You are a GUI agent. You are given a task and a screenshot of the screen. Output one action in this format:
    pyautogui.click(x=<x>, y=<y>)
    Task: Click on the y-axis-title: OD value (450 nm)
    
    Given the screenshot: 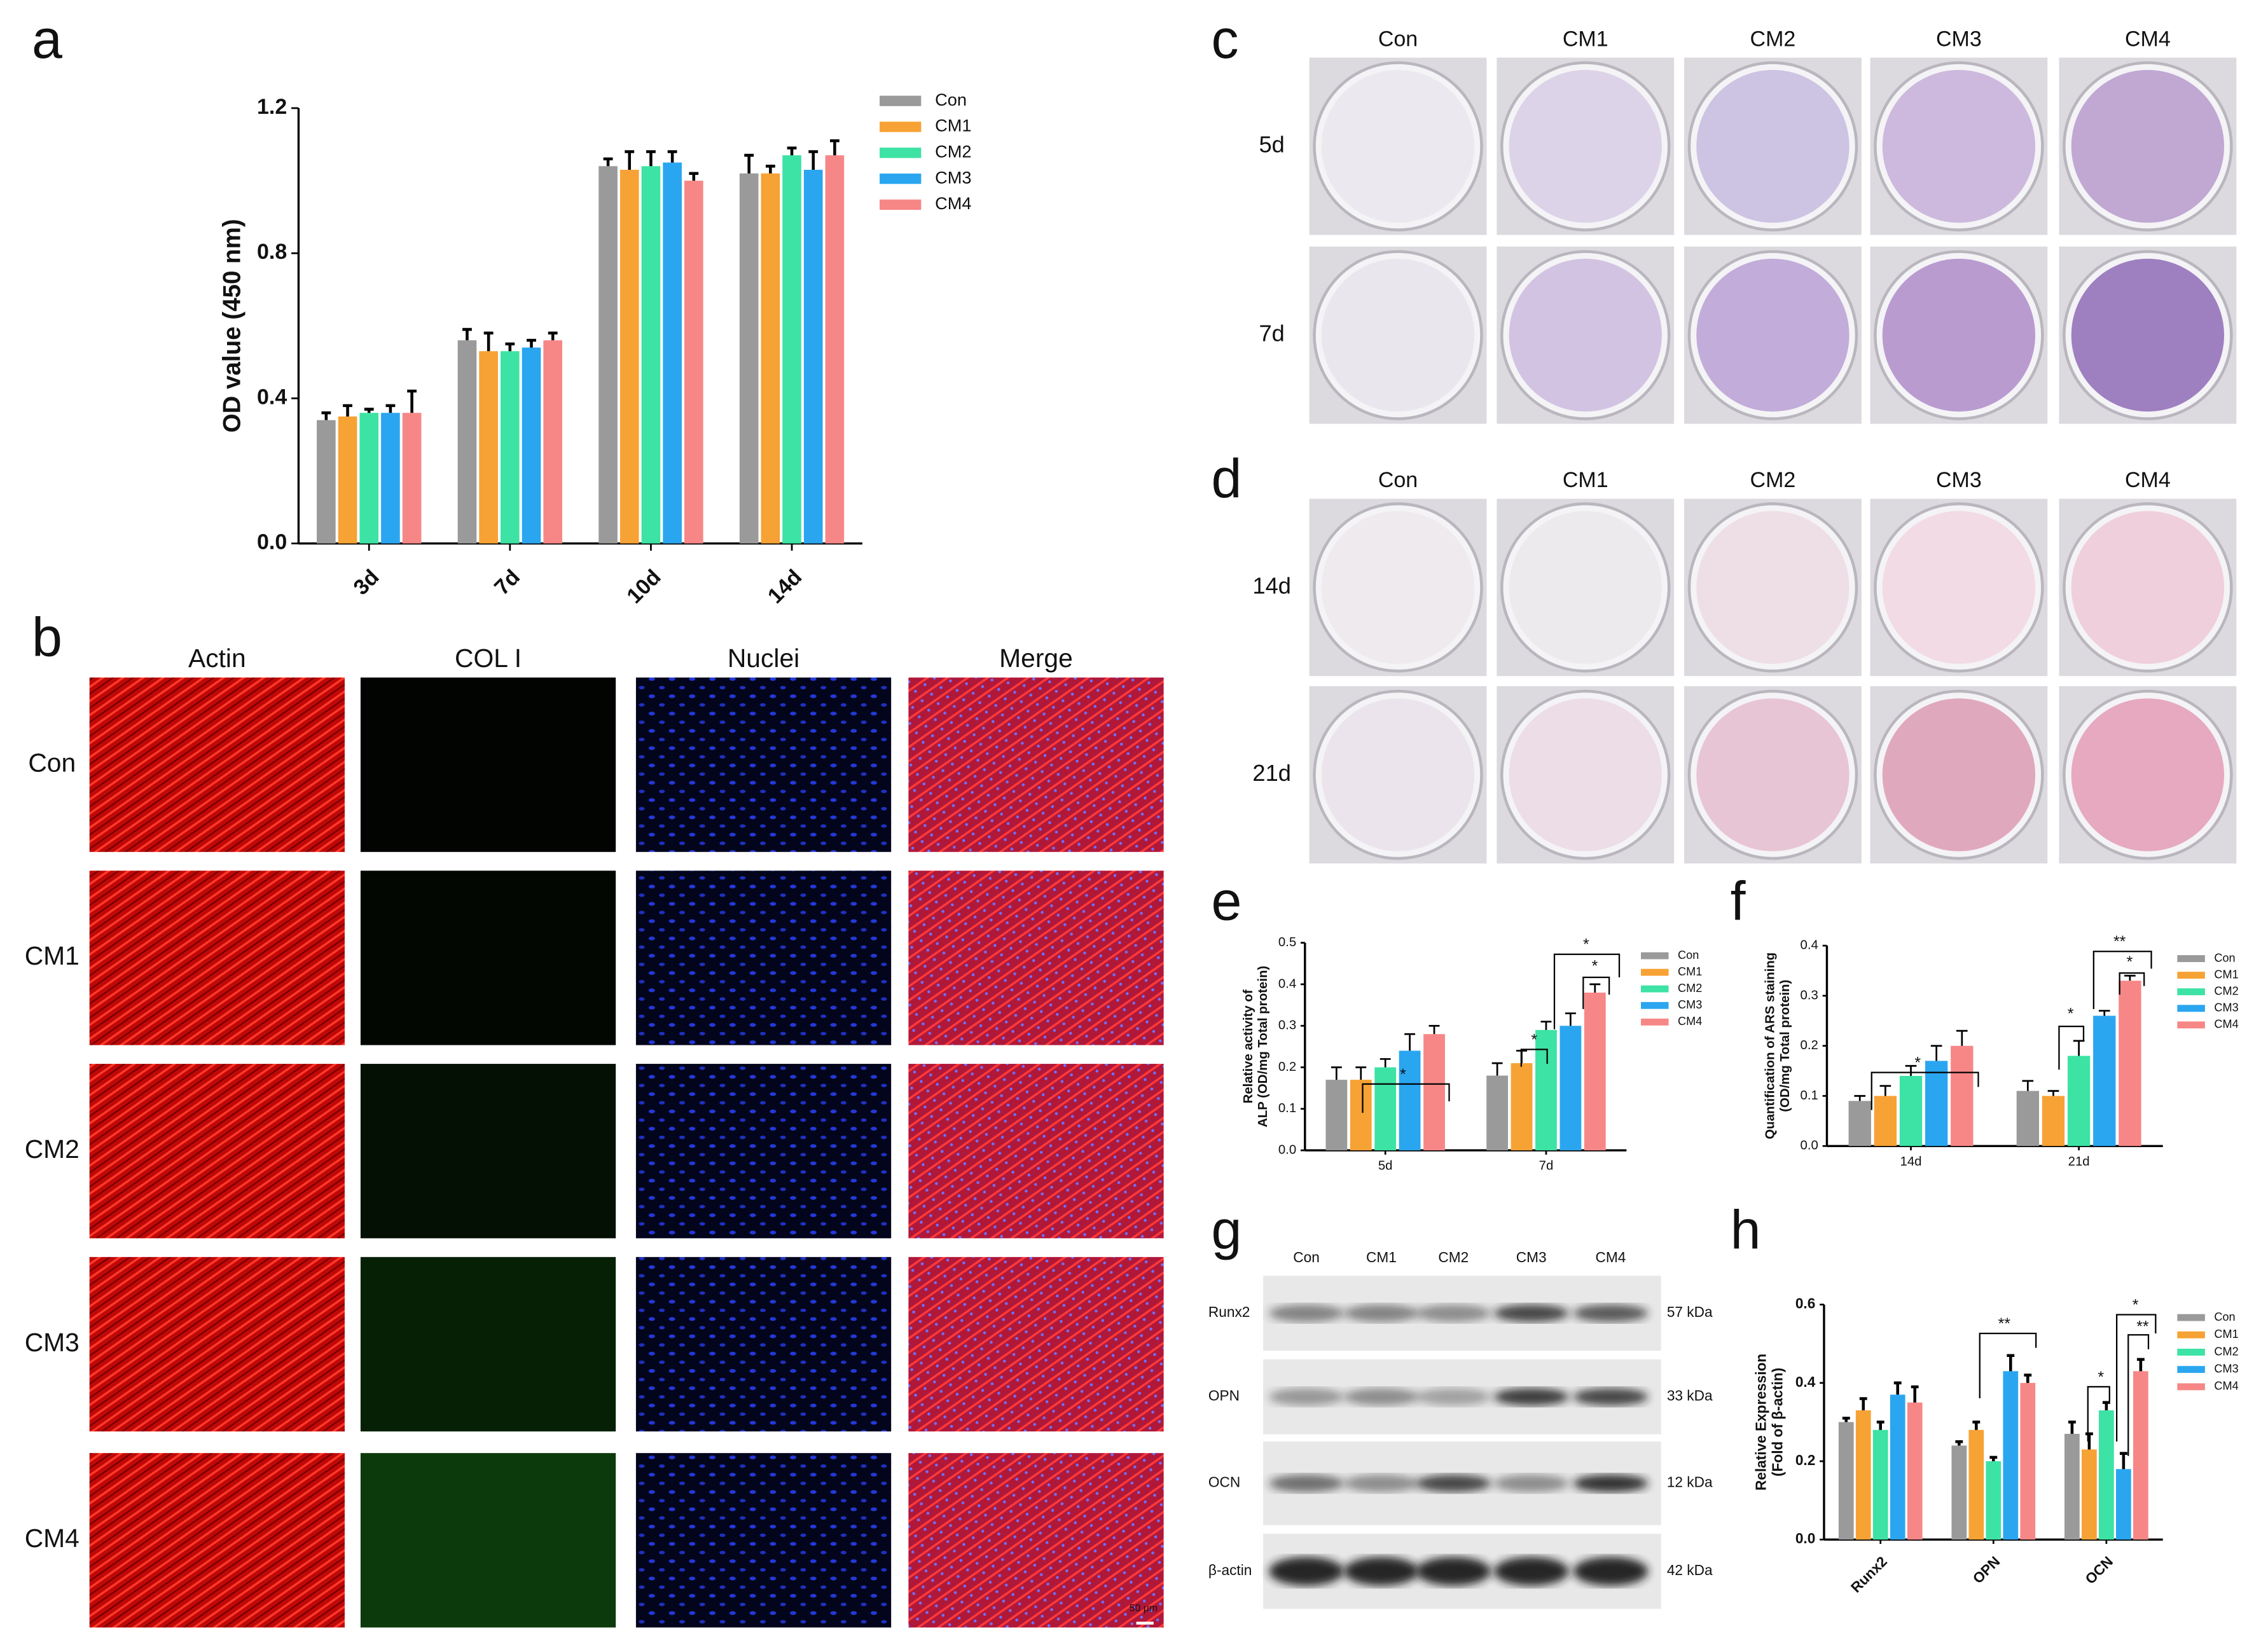 What is the action you would take?
    pyautogui.click(x=233, y=325)
    